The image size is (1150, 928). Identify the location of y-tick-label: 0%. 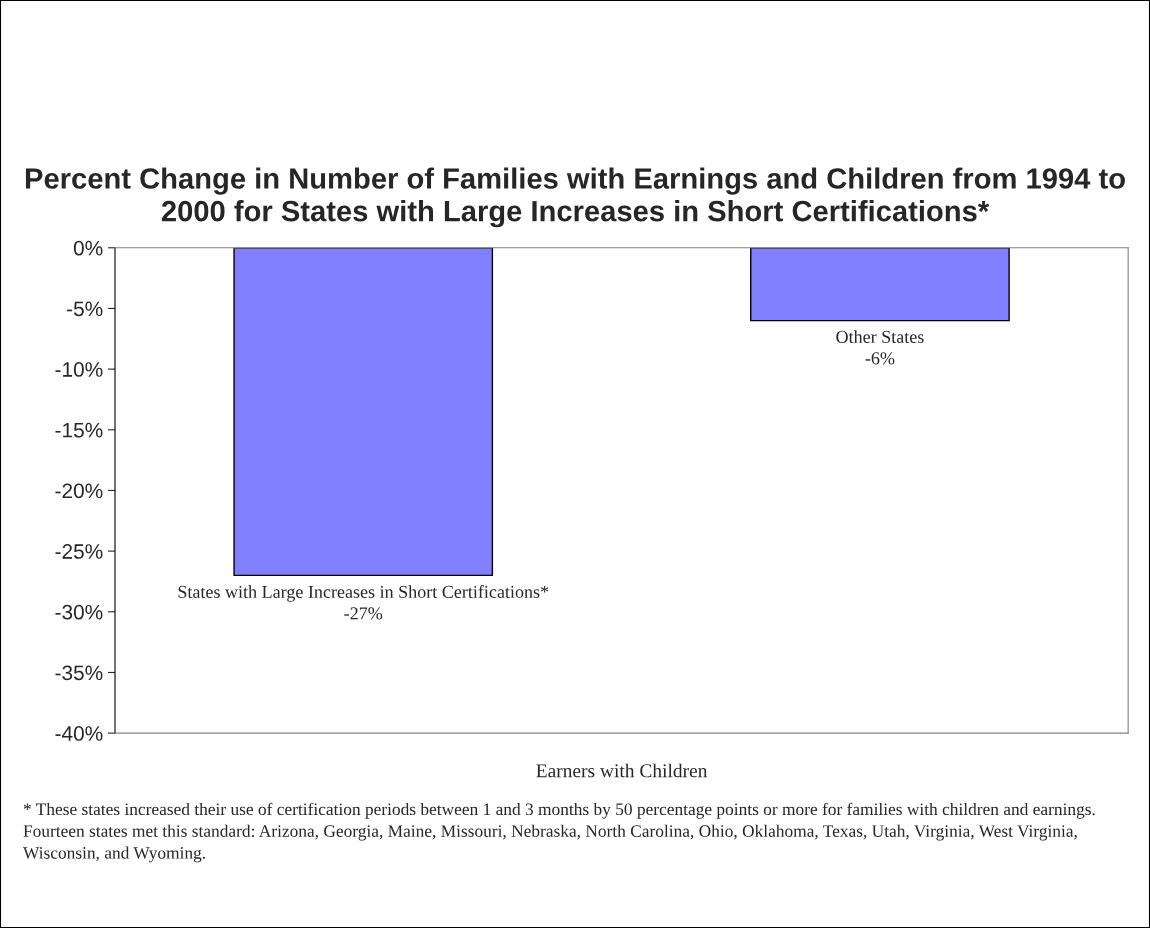
(88, 248).